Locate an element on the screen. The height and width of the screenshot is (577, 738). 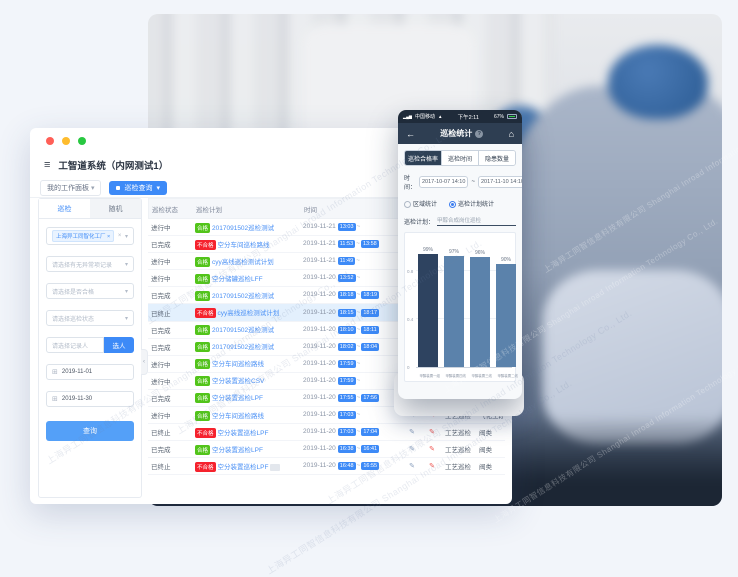
time-to-input: 2017-11-10 14:10 is located at coordinates (499, 182).